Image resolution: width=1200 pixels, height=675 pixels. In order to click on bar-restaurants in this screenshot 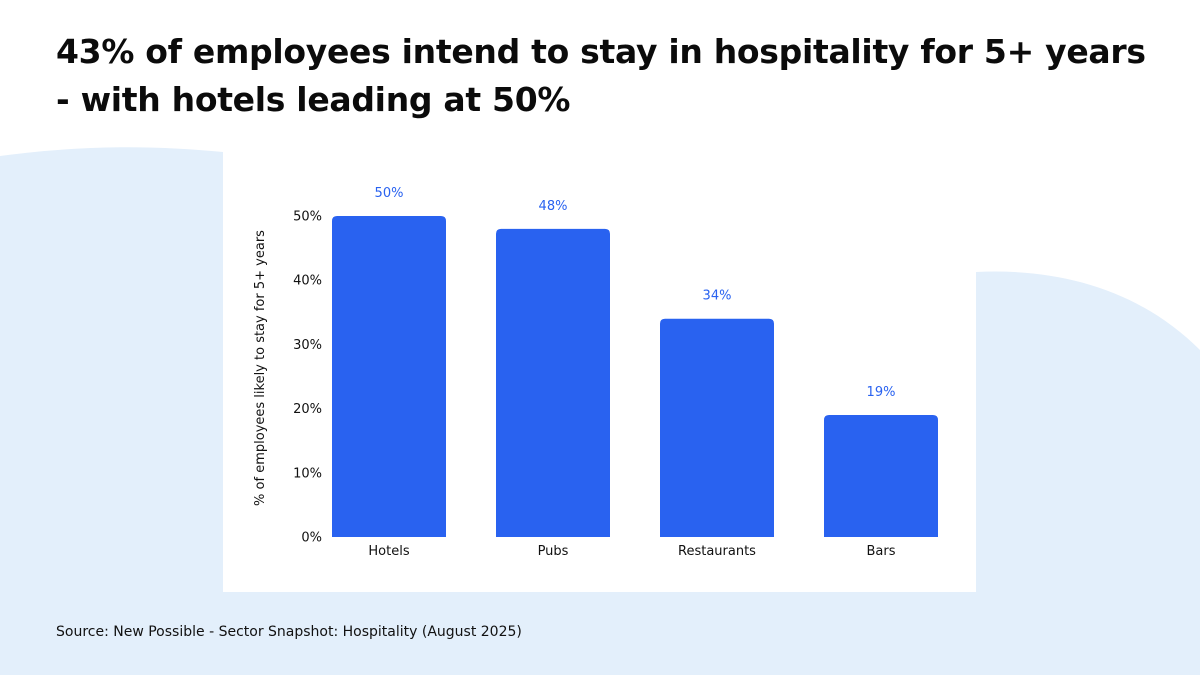, I will do `click(717, 427)`.